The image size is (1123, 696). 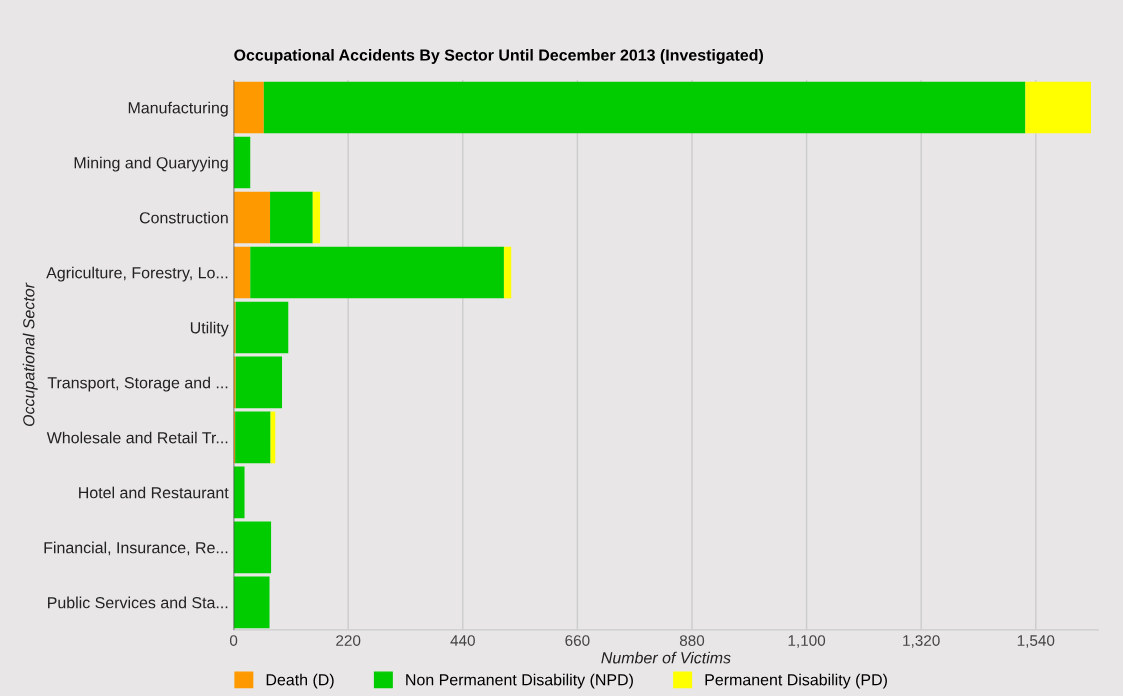 What do you see at coordinates (151, 164) in the screenshot?
I see `y-tick-label: Mining and Quaryying` at bounding box center [151, 164].